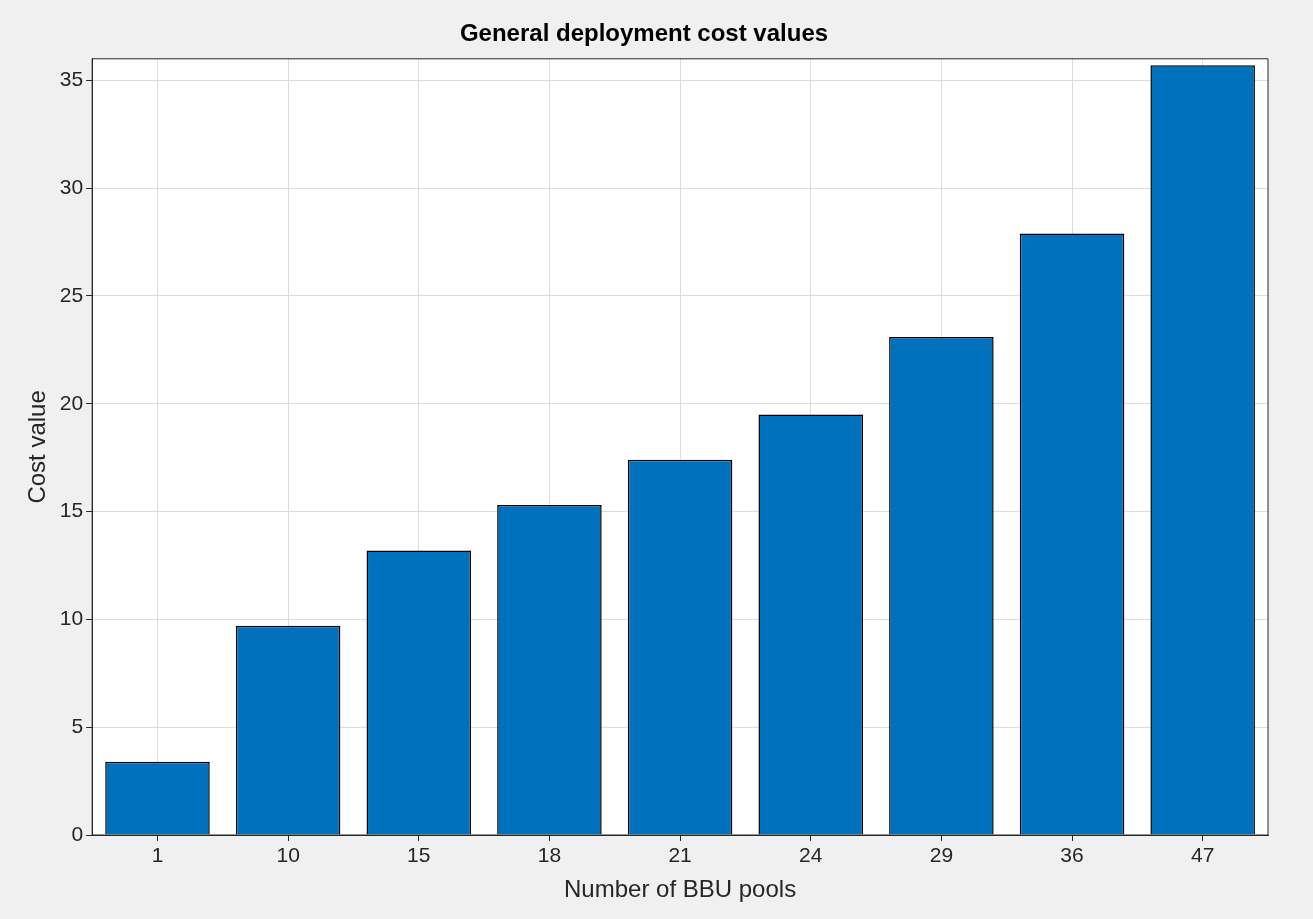 The width and height of the screenshot is (1313, 919). Describe the element at coordinates (644, 33) in the screenshot. I see `chart-title: General deployment cost values` at that location.